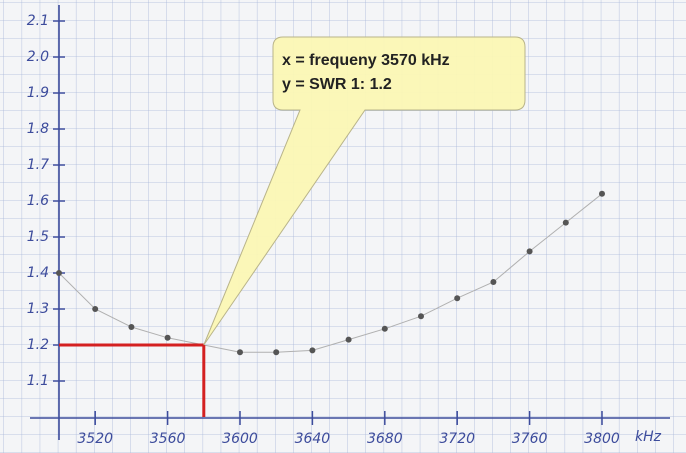  Describe the element at coordinates (38, 345) in the screenshot. I see `y-tick-label: 1.2` at that location.